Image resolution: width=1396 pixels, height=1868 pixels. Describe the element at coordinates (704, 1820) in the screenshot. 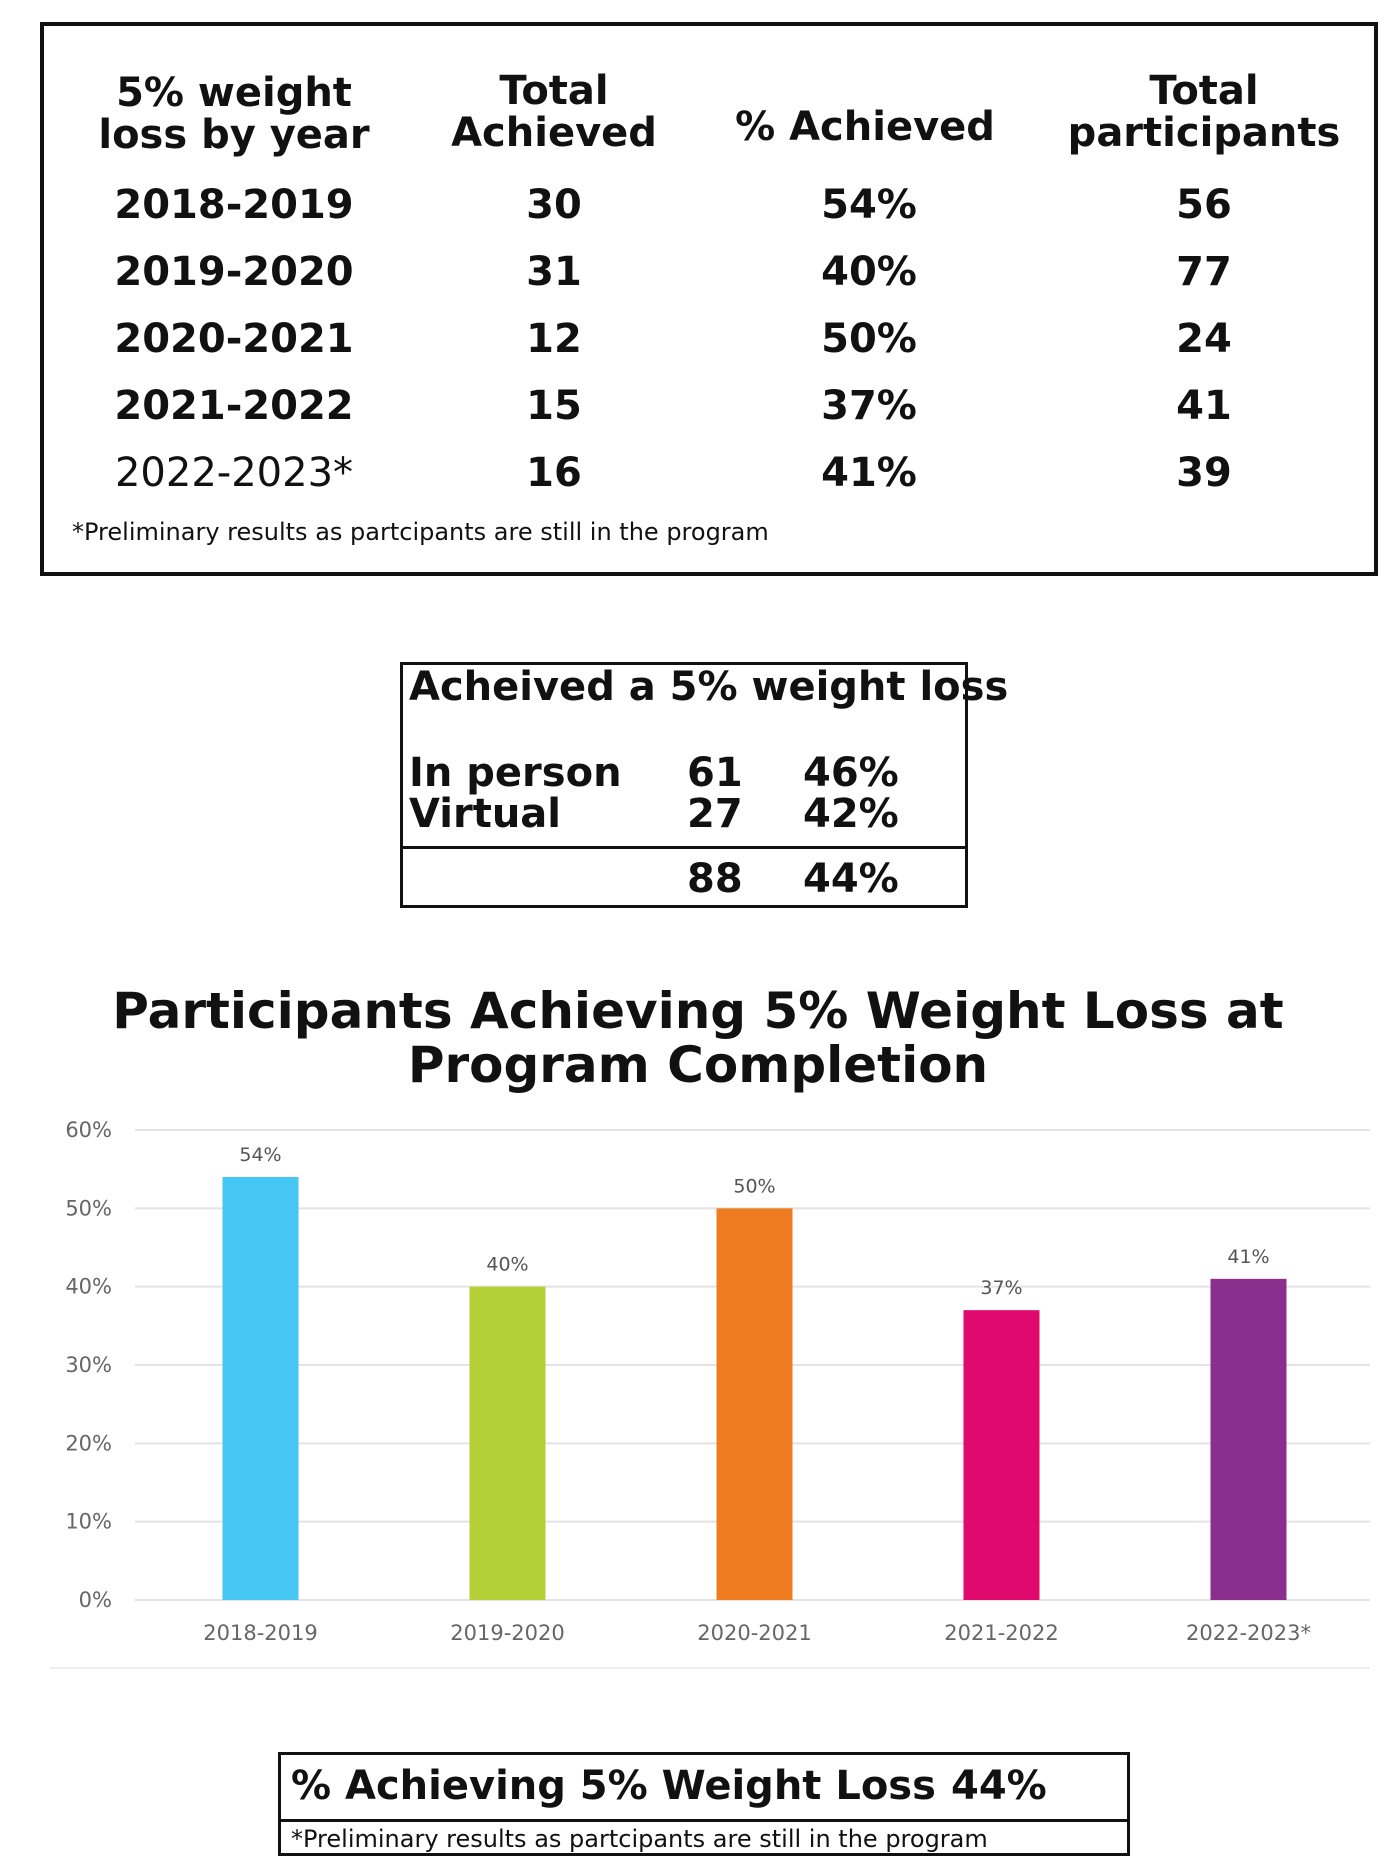

I see `overall-divider` at that location.